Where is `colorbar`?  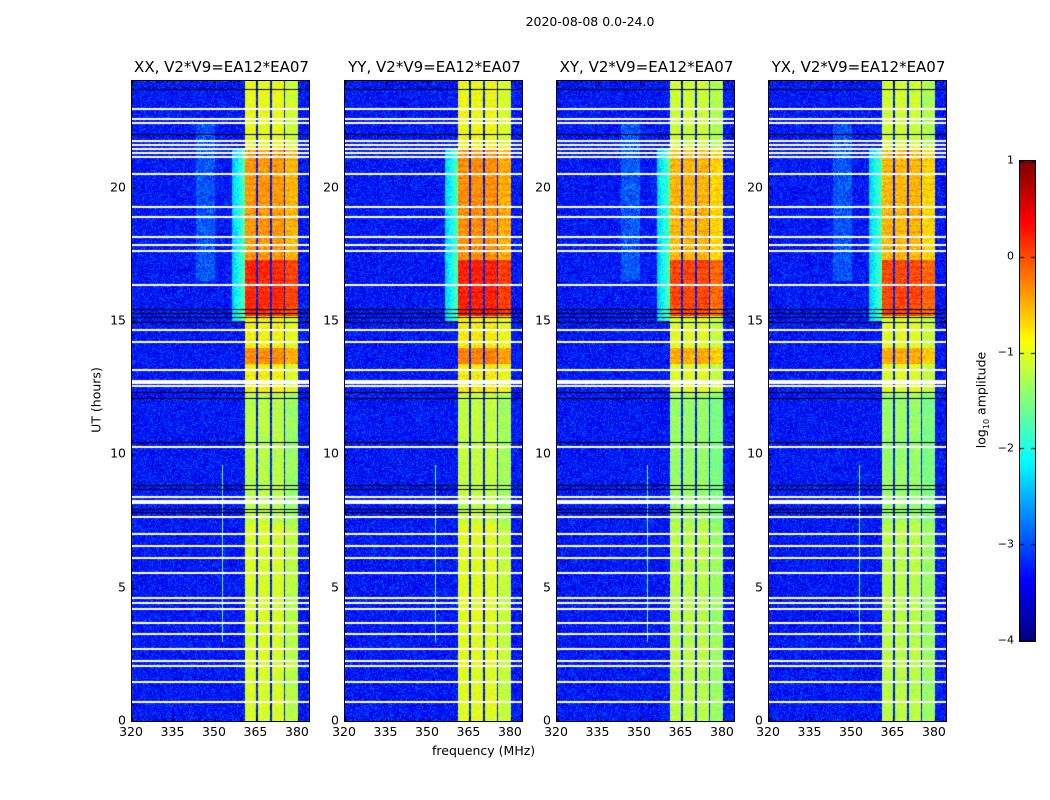 colorbar is located at coordinates (1027, 401).